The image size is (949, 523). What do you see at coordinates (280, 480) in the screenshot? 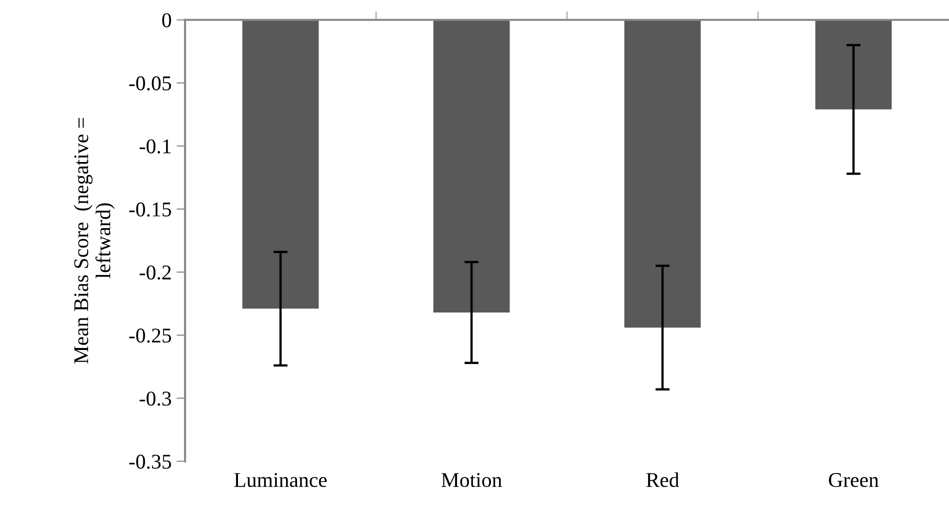
I see `x-tick-label: Luminance` at bounding box center [280, 480].